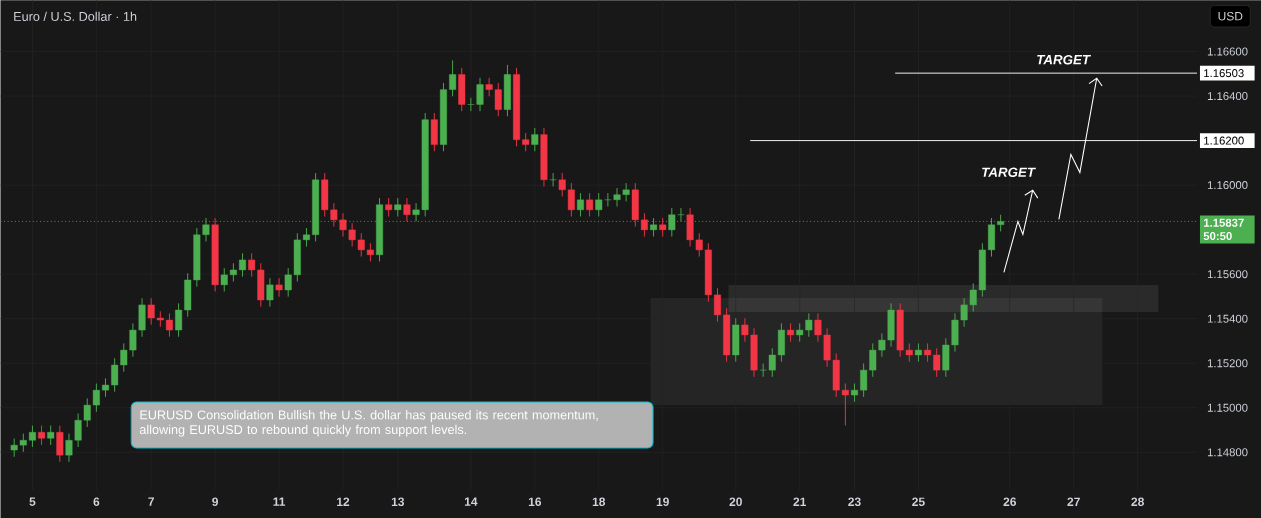 The height and width of the screenshot is (518, 1261). I want to click on y-tick-label: 1.15000, so click(1227, 407).